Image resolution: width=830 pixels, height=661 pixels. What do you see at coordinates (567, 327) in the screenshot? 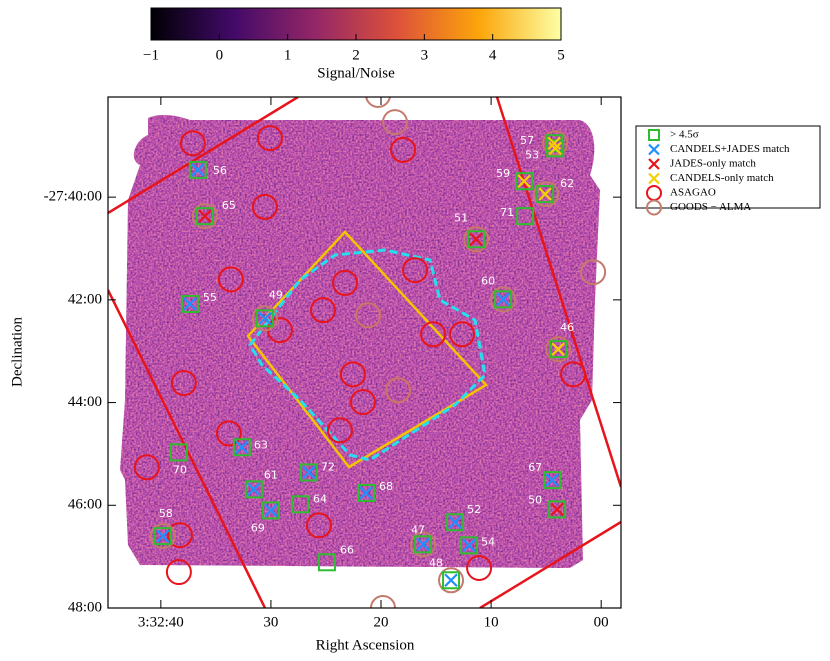
I see `source-label: 46` at bounding box center [567, 327].